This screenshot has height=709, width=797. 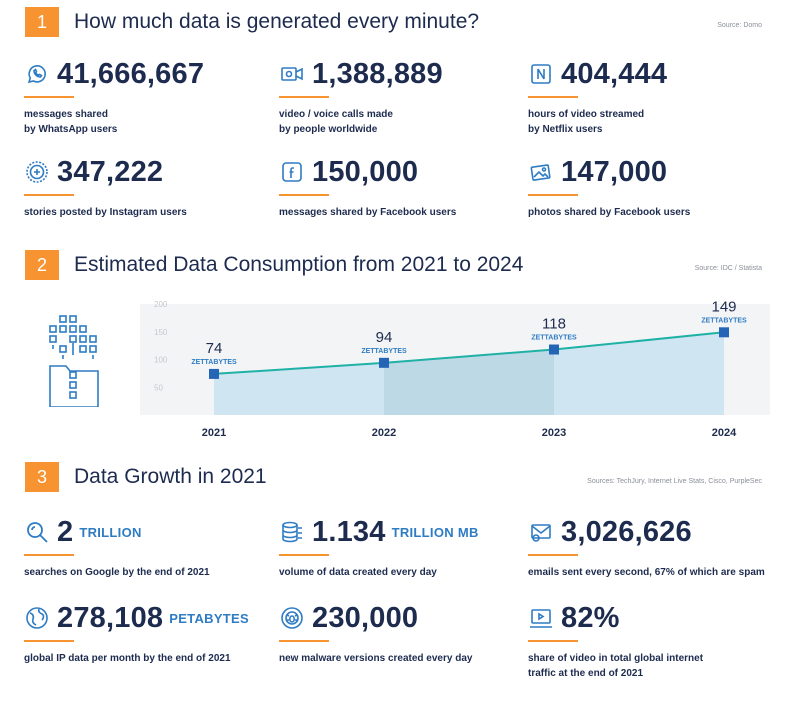 What do you see at coordinates (358, 572) in the screenshot?
I see `stat-desc: volume of data created every day` at bounding box center [358, 572].